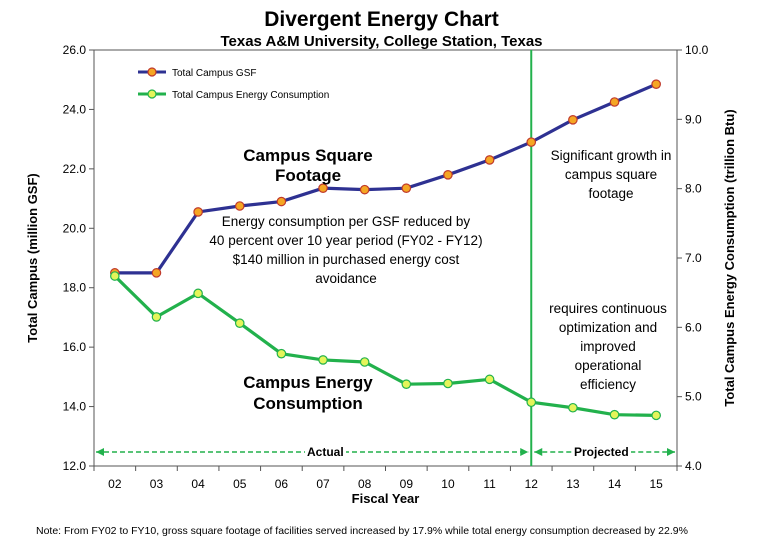  Describe the element at coordinates (308, 393) in the screenshot. I see `annotation-campus-energy-consumption: Campus Energy Consumption` at that location.